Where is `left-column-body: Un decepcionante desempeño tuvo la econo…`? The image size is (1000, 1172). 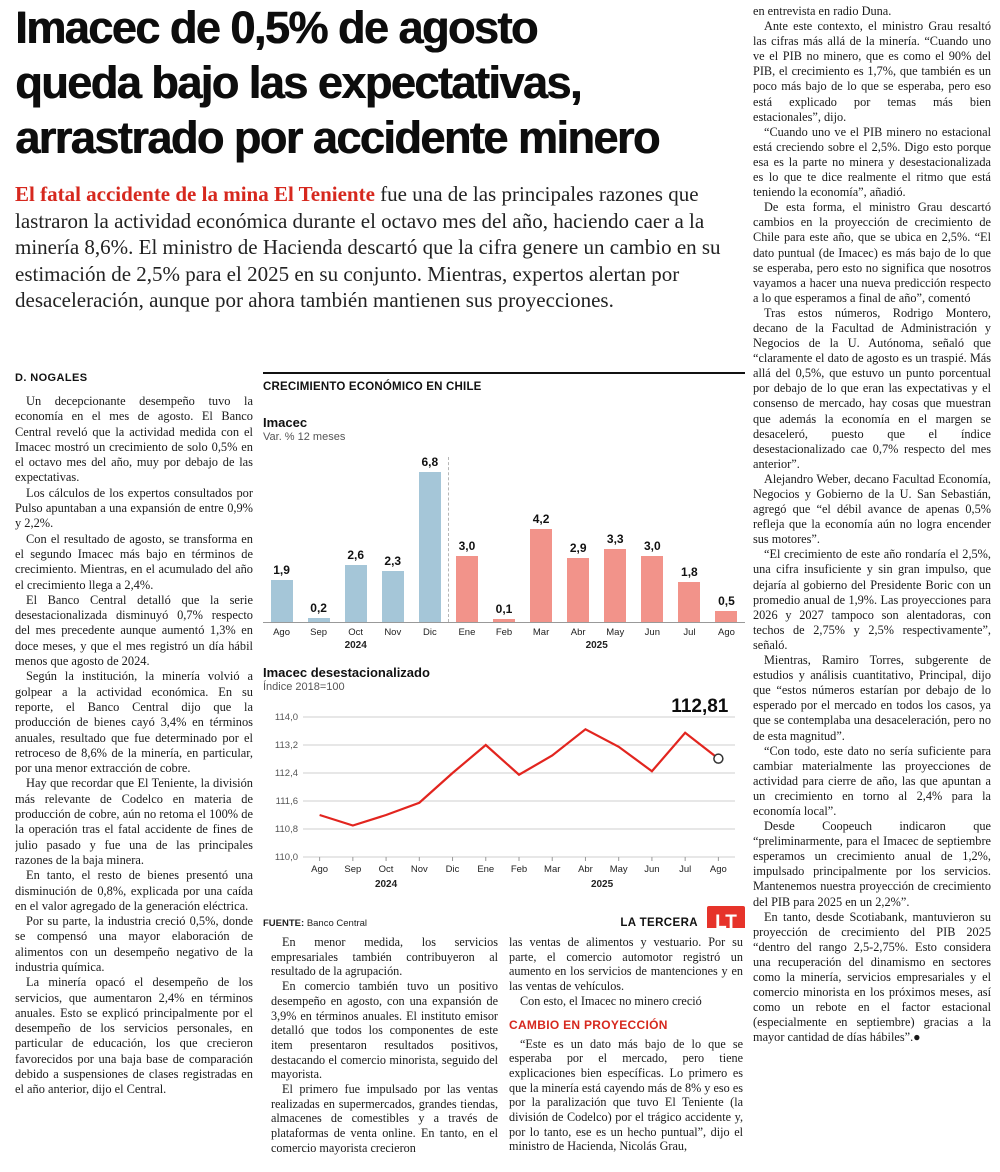 left-column-body: Un decepcionante desempeño tuvo la econo… is located at coordinates (134, 746).